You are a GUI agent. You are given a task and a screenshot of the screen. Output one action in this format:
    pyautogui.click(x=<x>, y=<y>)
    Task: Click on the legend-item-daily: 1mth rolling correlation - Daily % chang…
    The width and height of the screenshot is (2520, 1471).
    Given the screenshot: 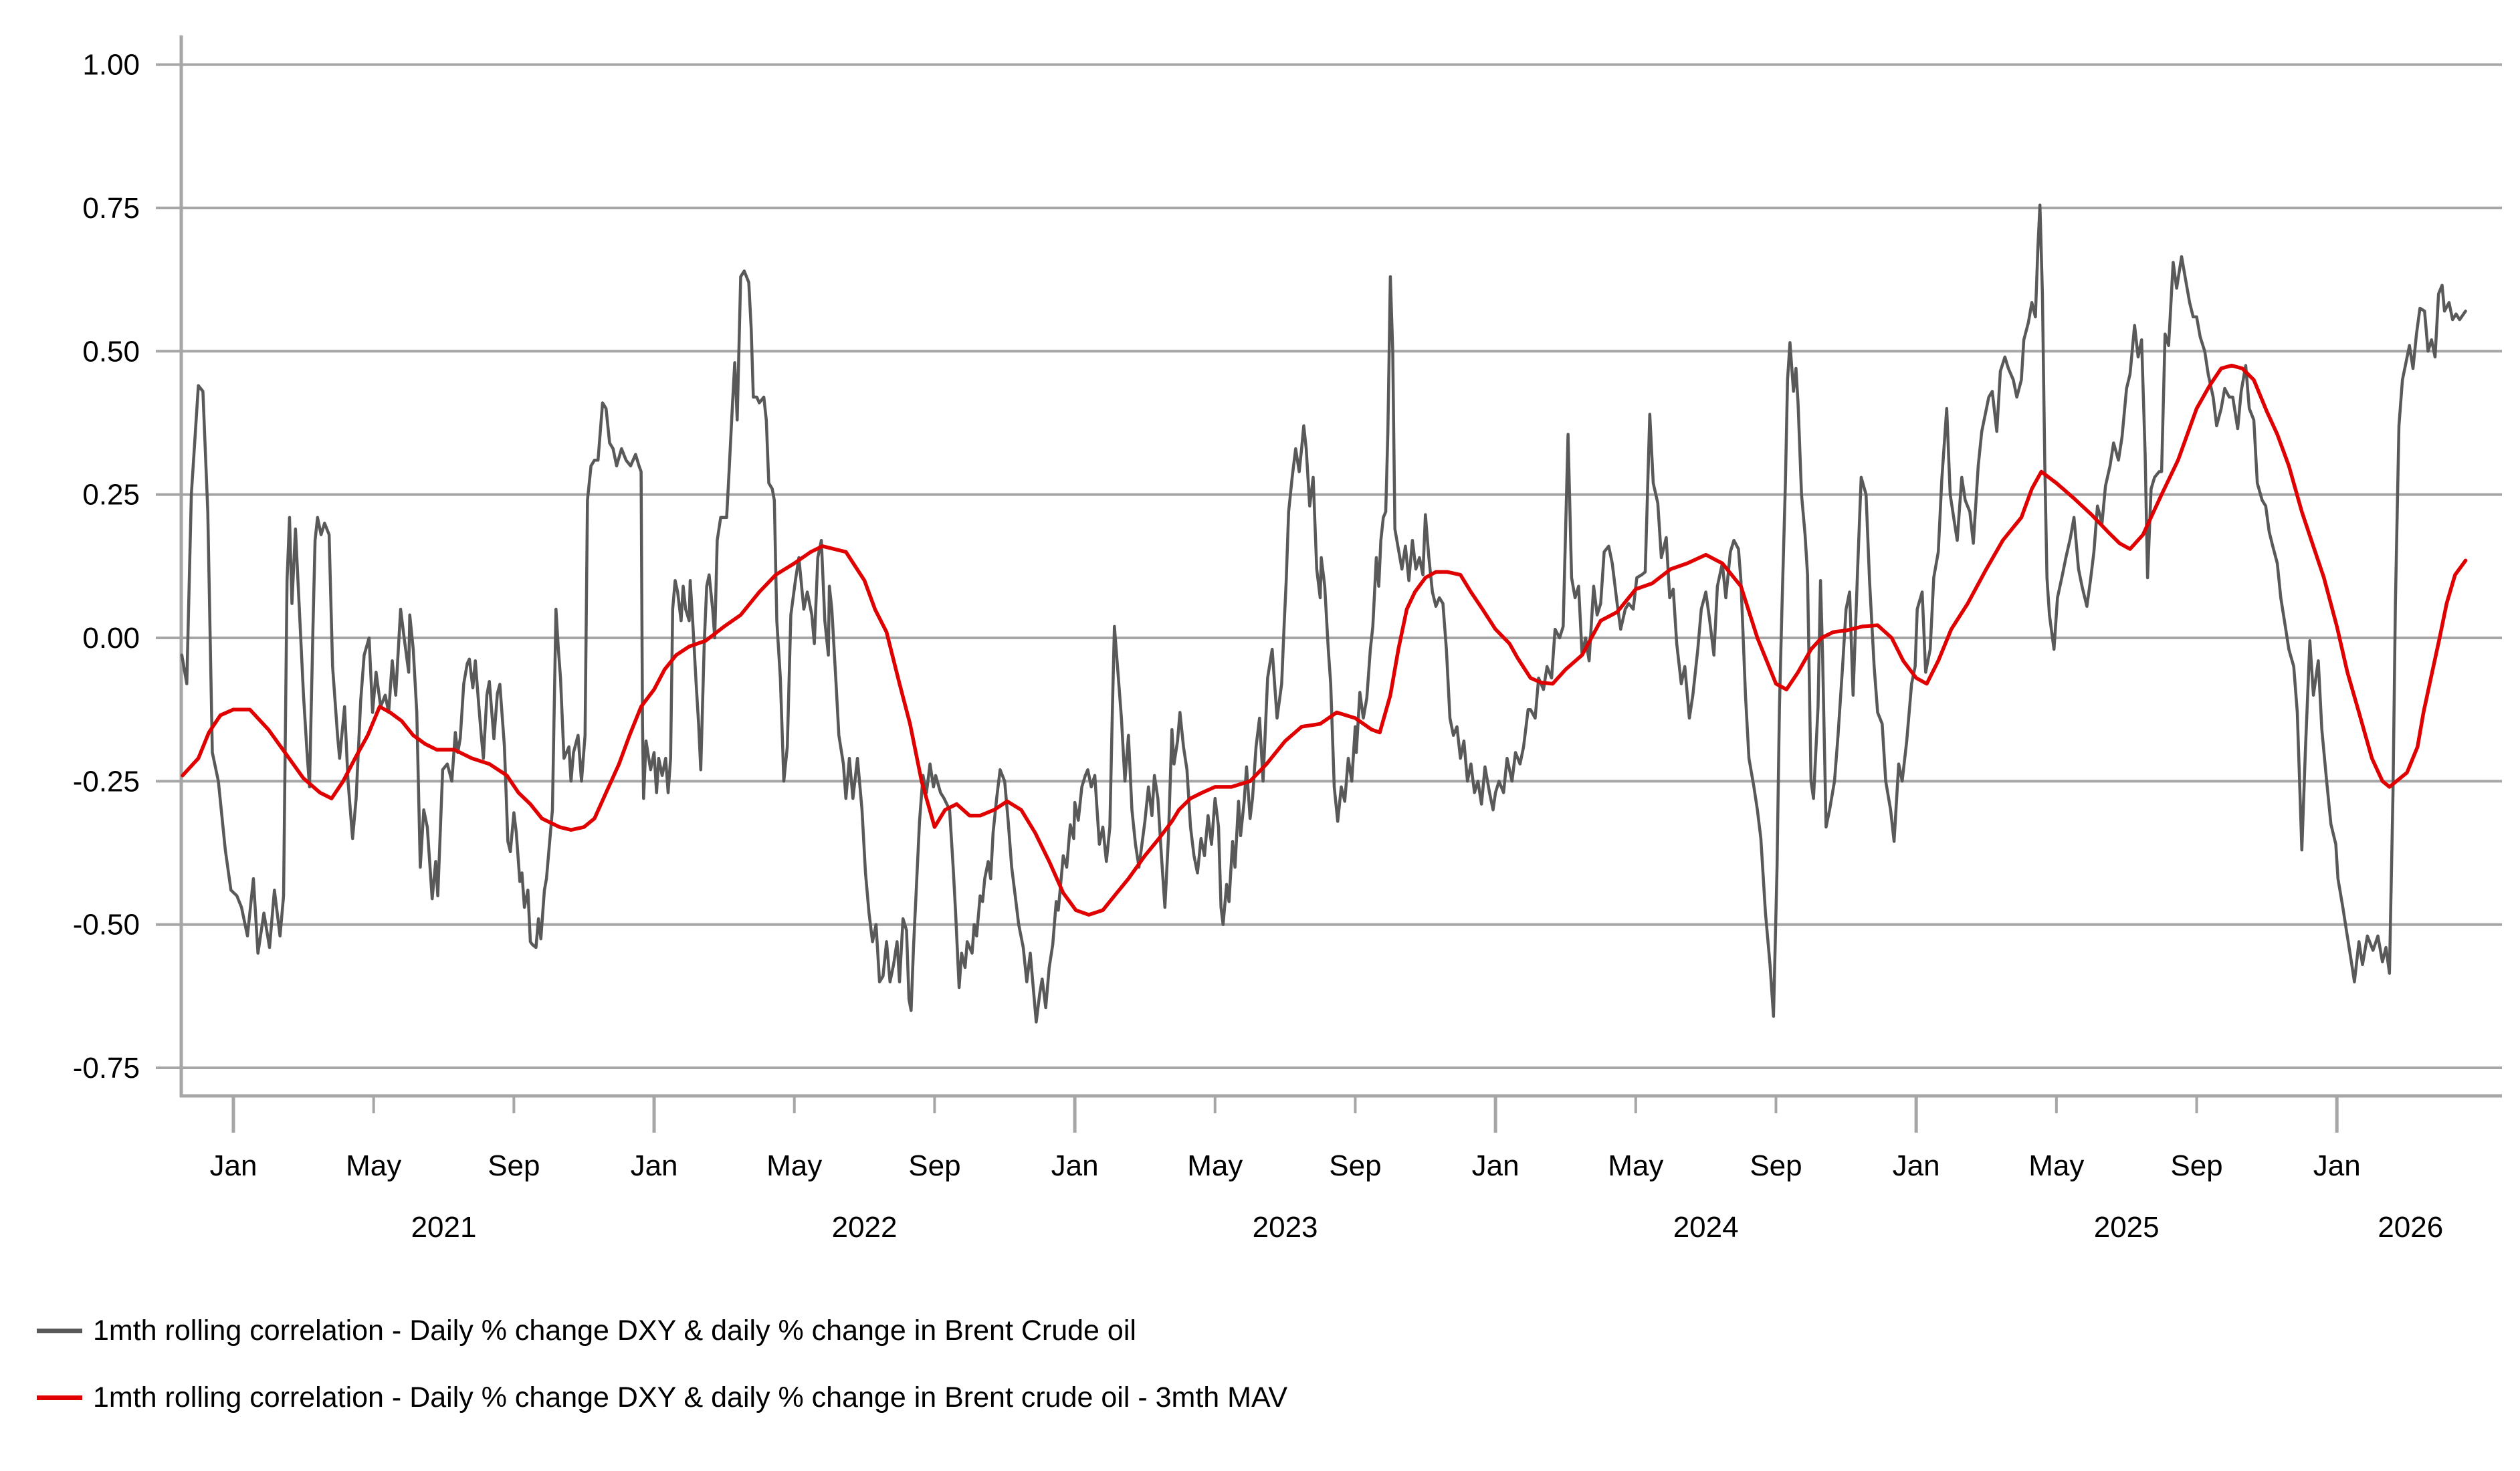 What is the action you would take?
    pyautogui.click(x=586, y=1331)
    